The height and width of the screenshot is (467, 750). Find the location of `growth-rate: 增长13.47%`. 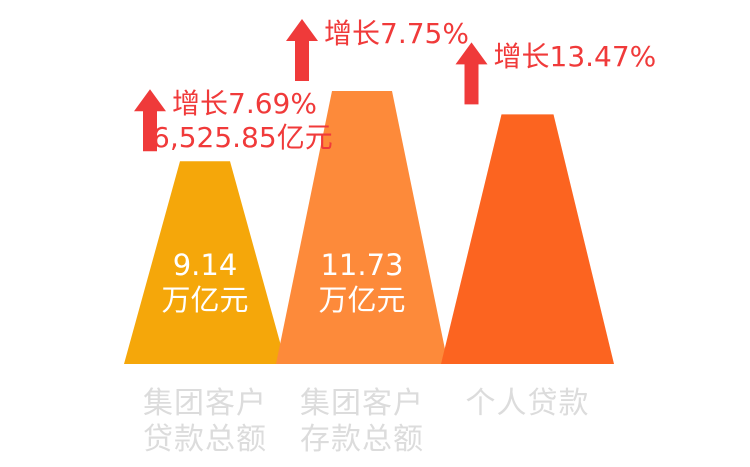

growth-rate: 增长13.47% is located at coordinates (575, 57).